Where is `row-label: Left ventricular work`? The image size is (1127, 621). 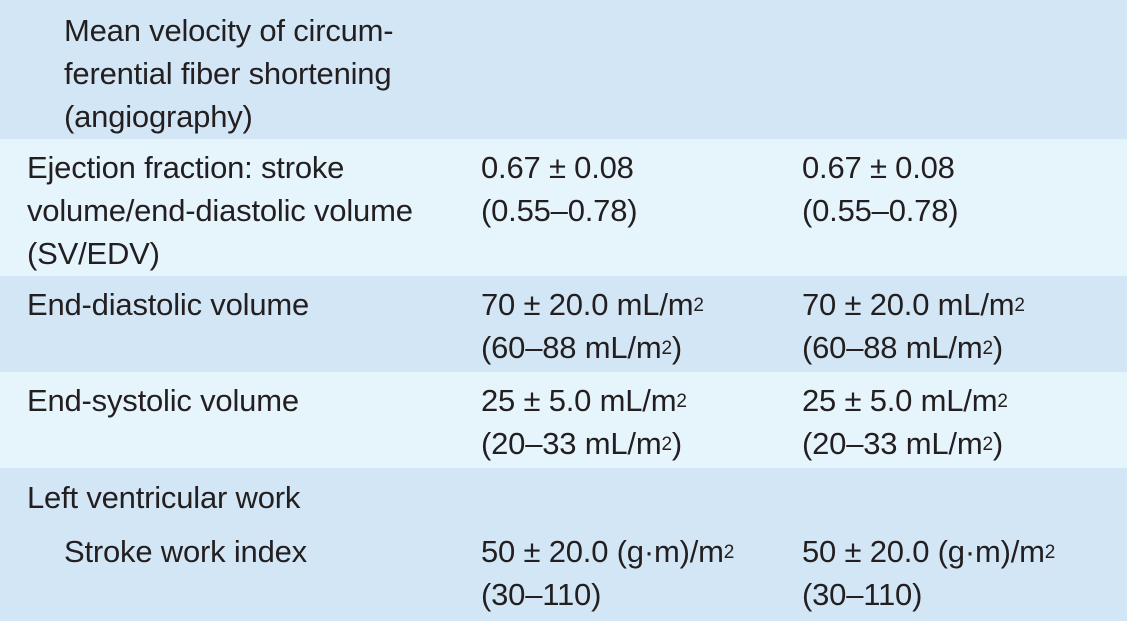
row-label: Left ventricular work is located at coordinates (164, 497).